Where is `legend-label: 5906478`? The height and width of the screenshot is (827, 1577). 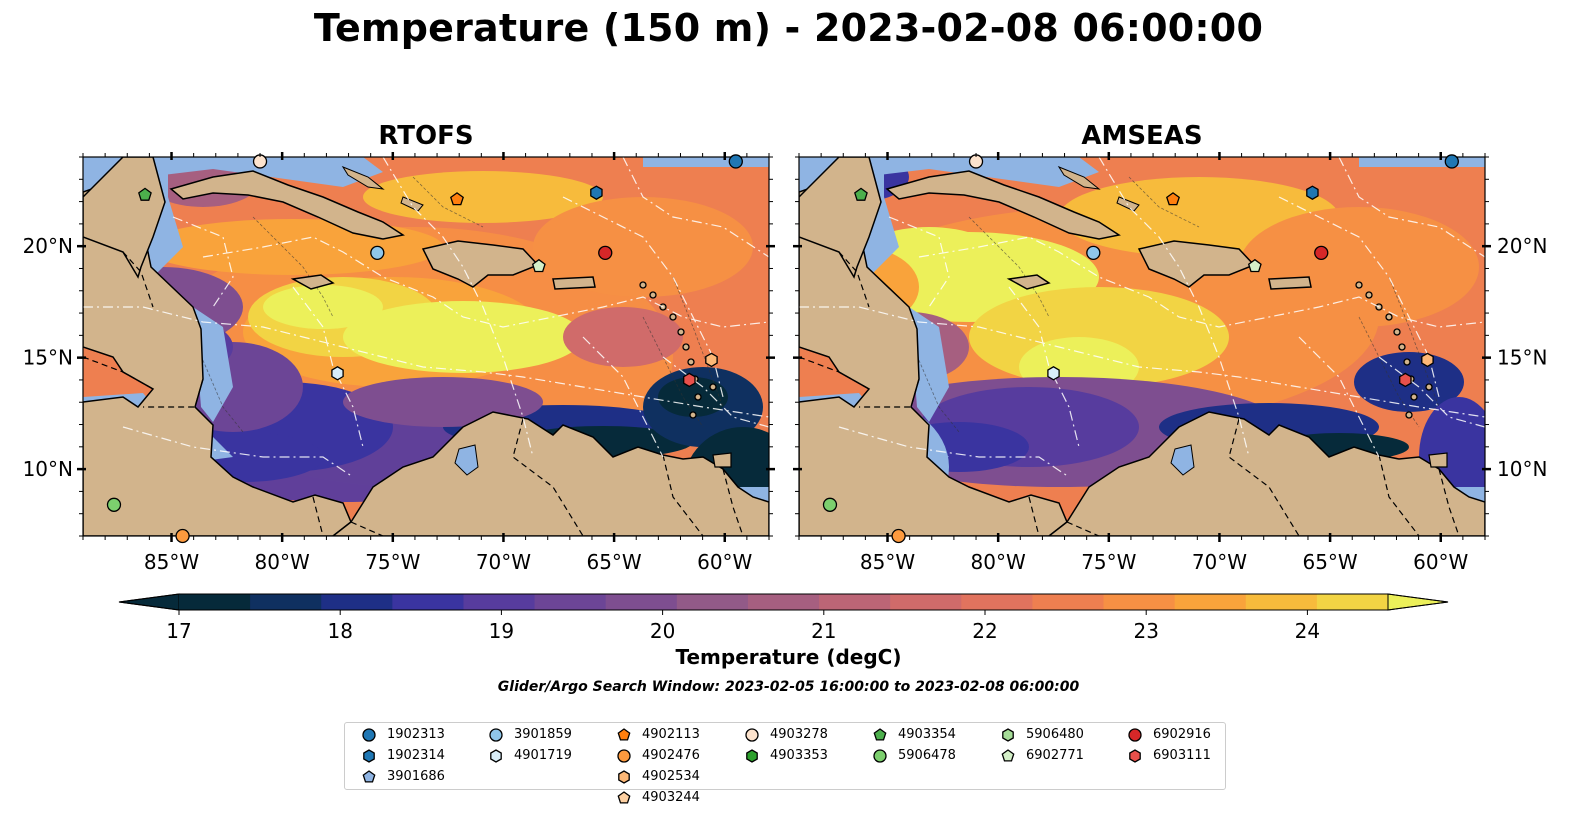 legend-label: 5906478 is located at coordinates (927, 755).